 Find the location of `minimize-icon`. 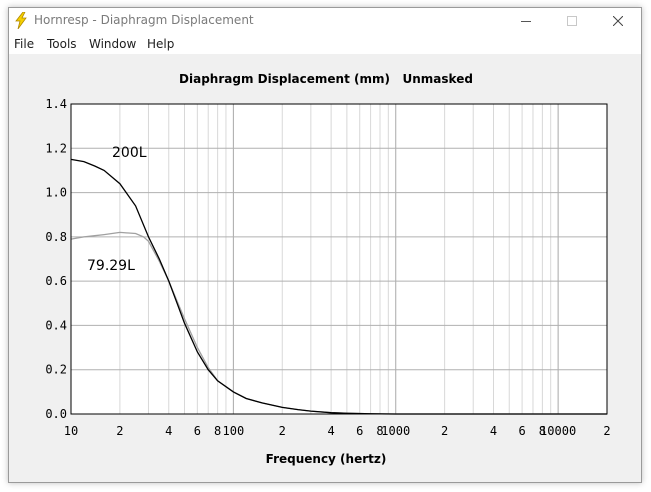

minimize-icon is located at coordinates (526, 21).